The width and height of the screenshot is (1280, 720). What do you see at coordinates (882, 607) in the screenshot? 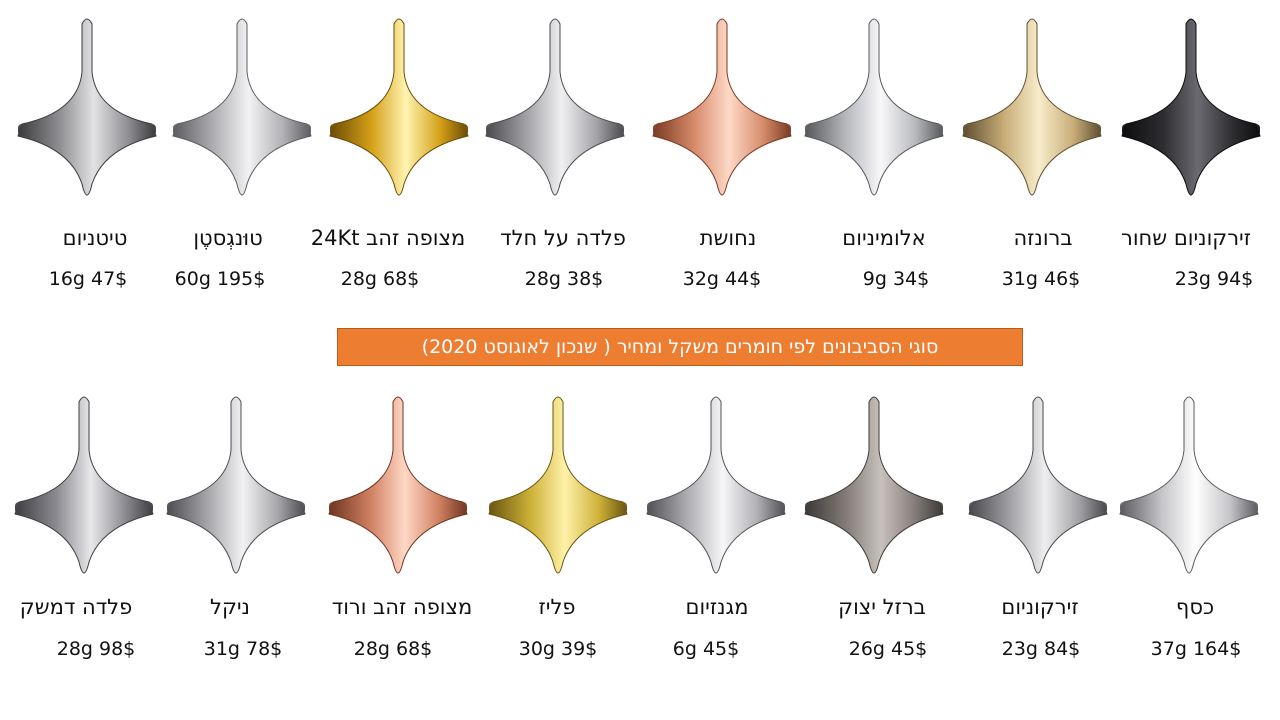
I see `material-name: ברזל יצוק` at bounding box center [882, 607].